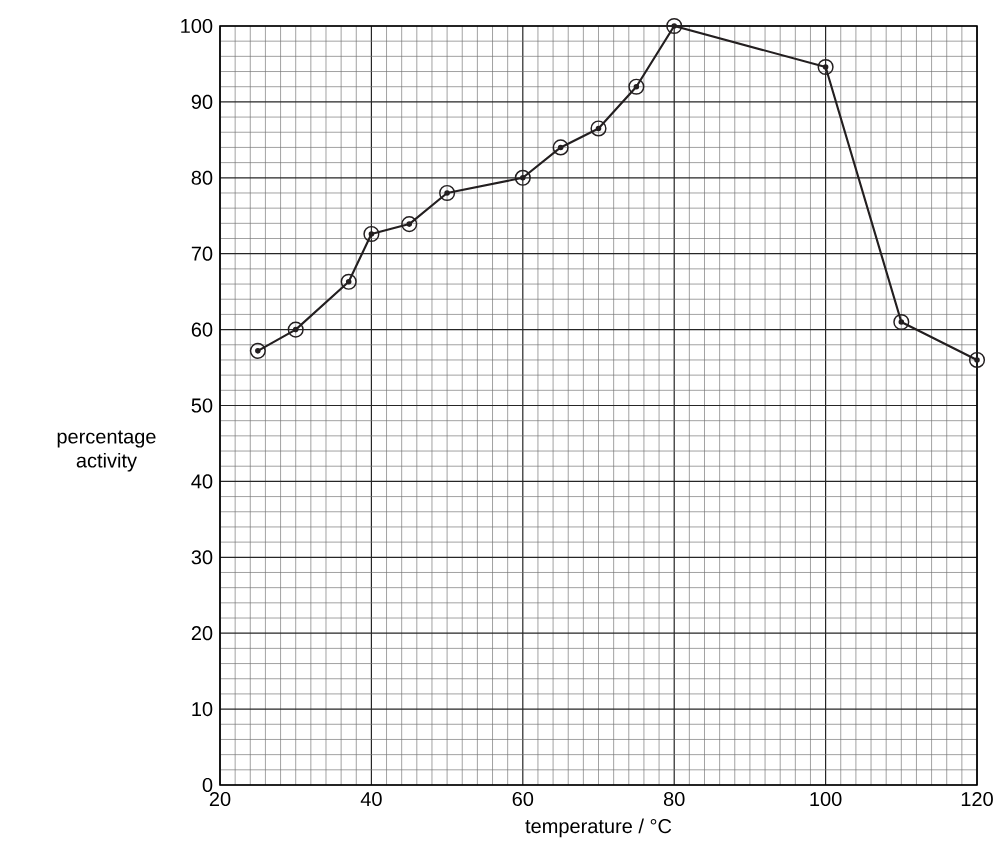 This screenshot has height=867, width=1005. I want to click on y-tick-label: 20, so click(202, 633).